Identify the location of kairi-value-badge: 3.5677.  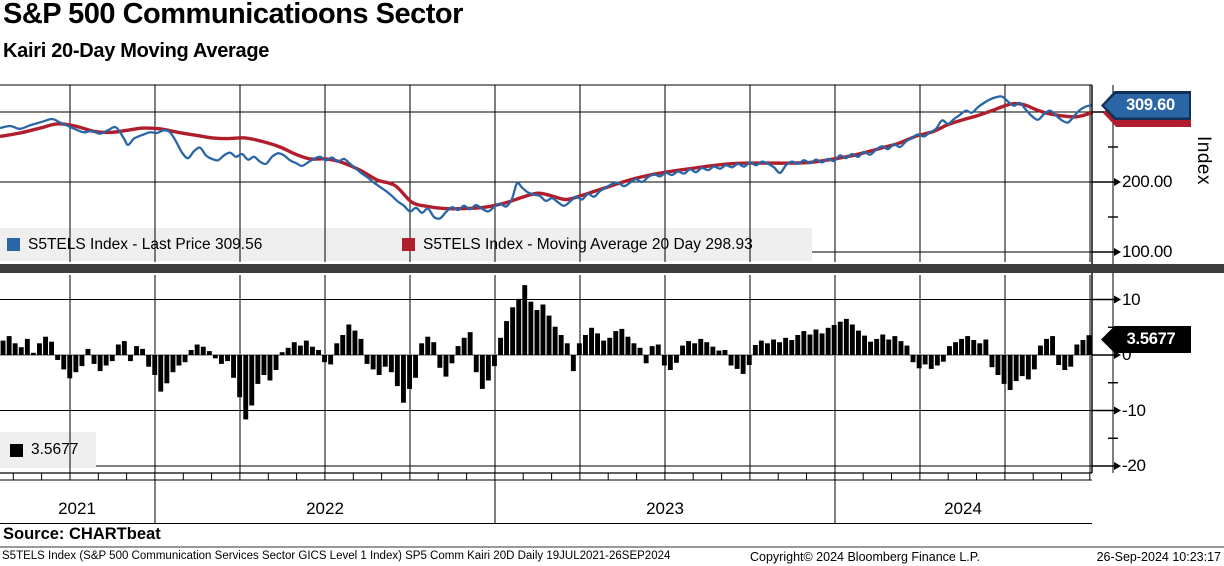
(1146, 339).